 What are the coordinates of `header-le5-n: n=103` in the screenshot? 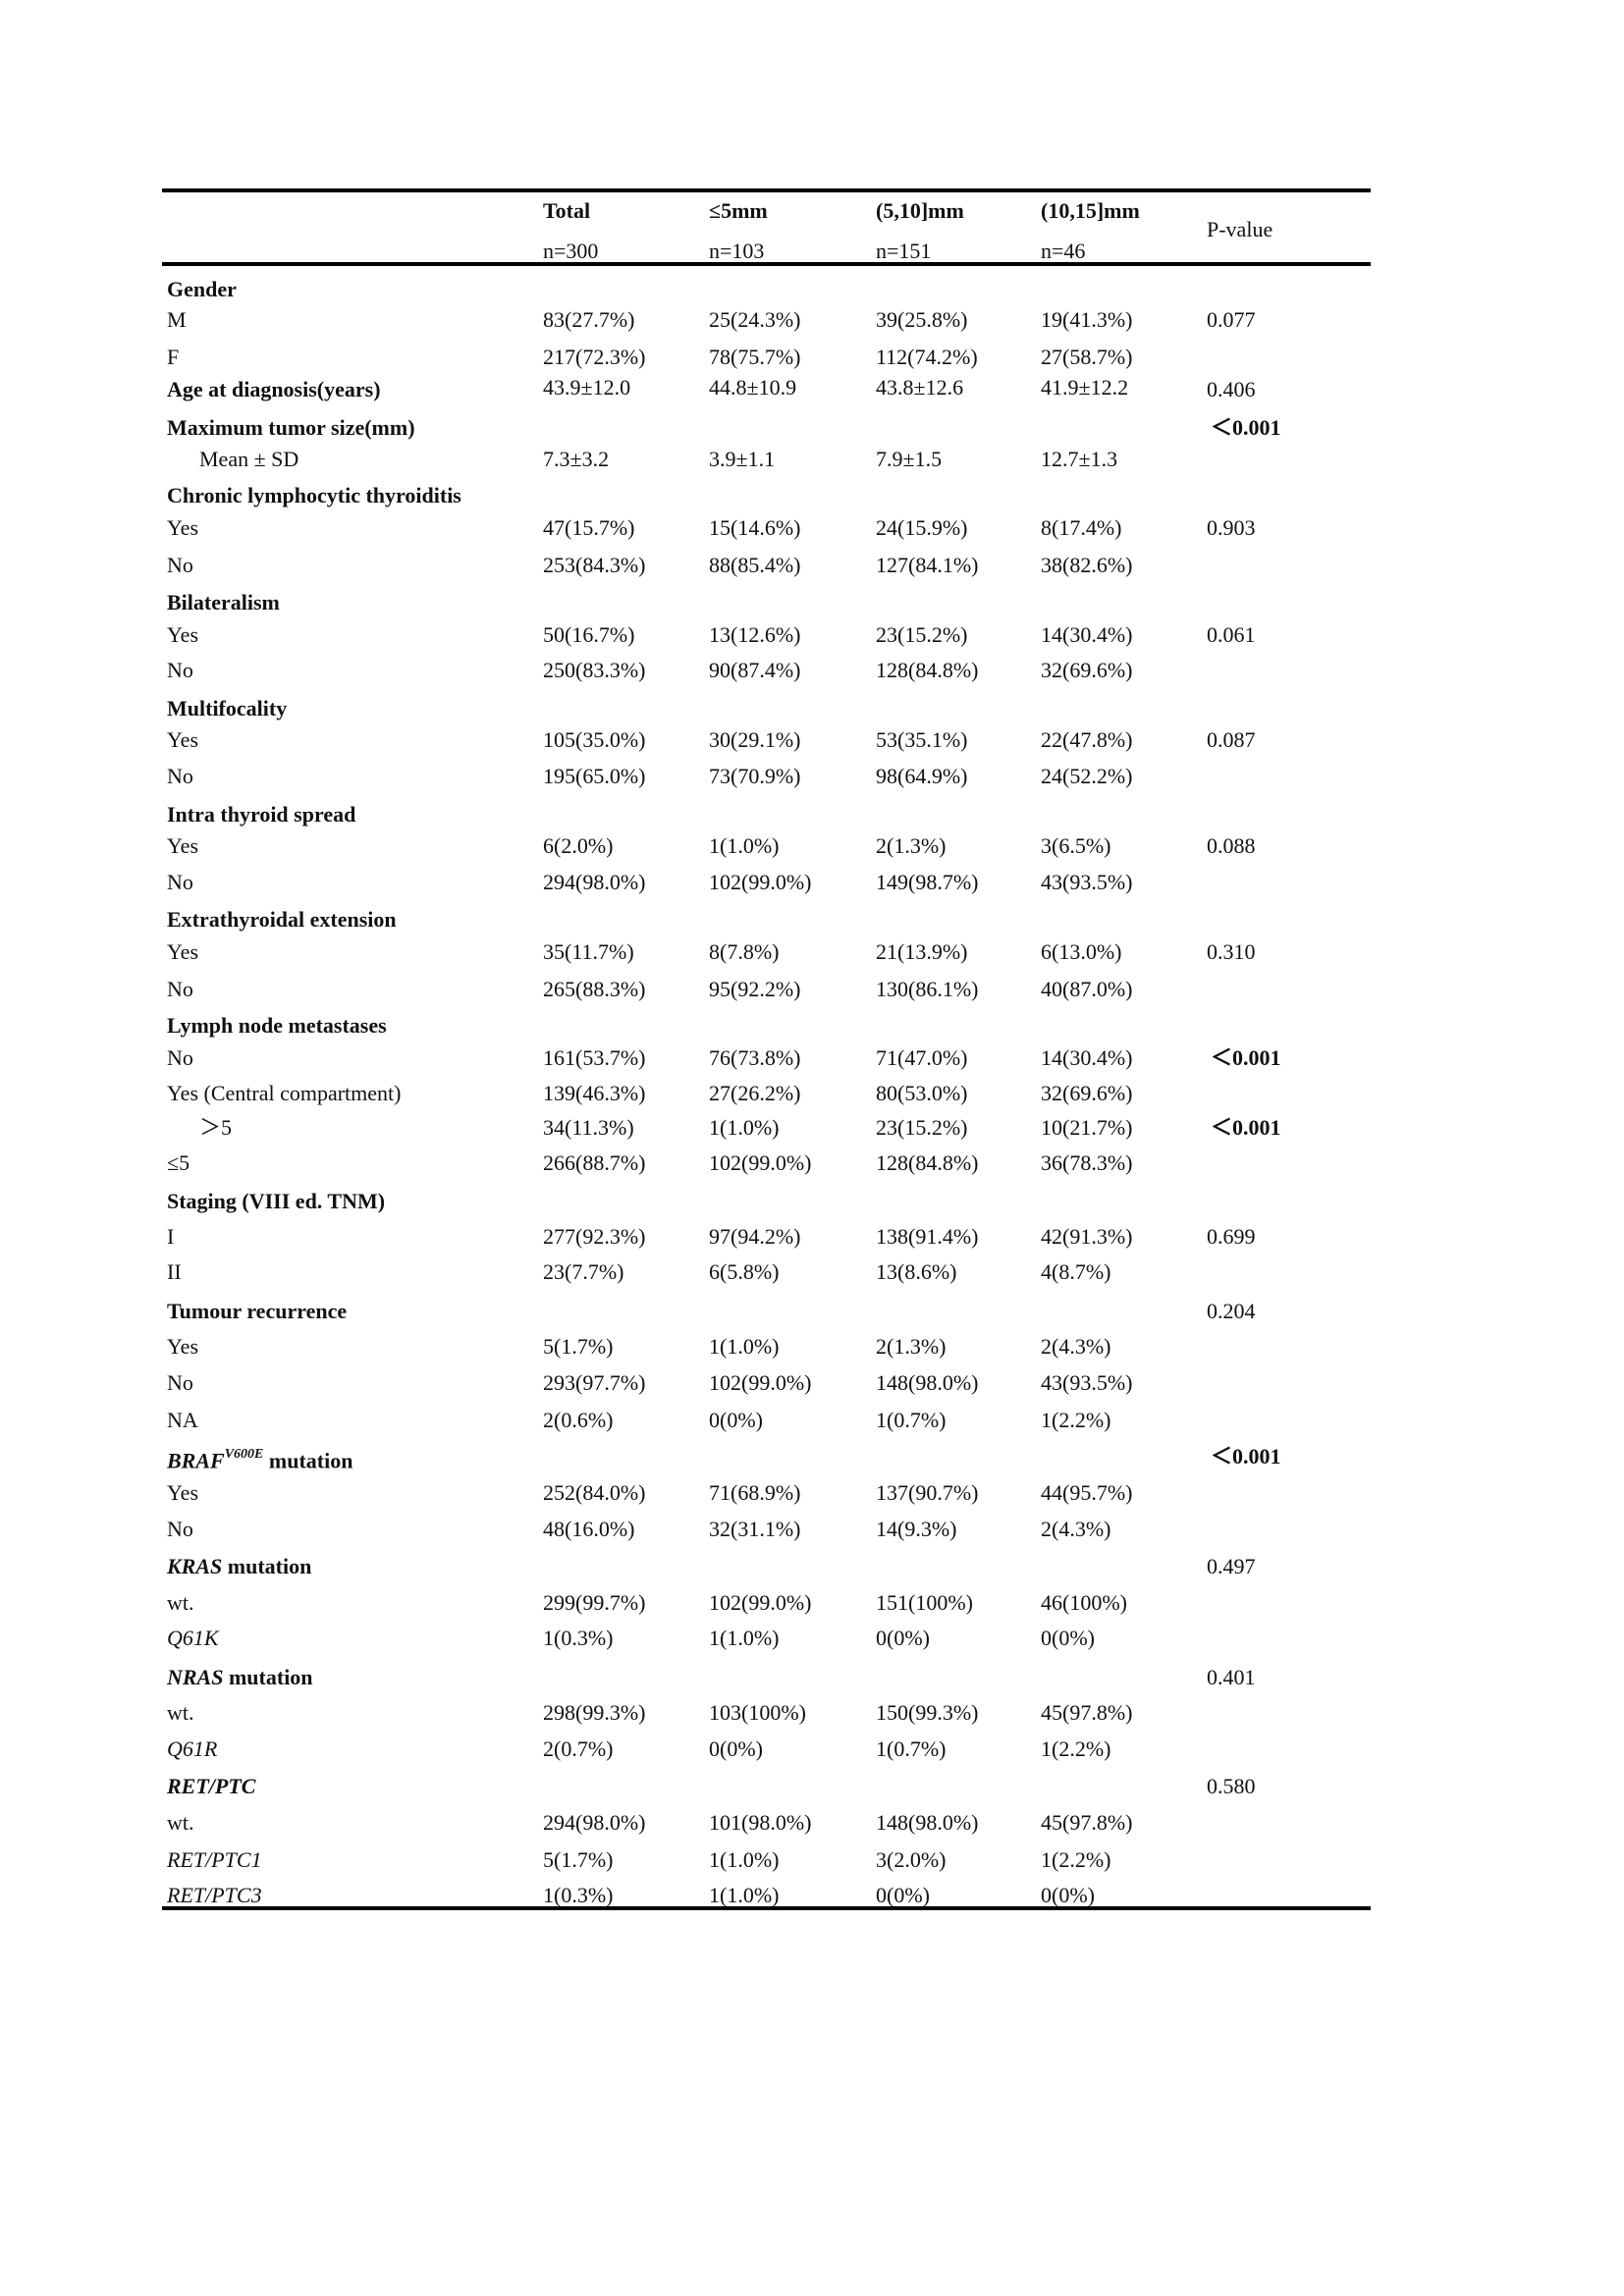 It's located at (737, 251).